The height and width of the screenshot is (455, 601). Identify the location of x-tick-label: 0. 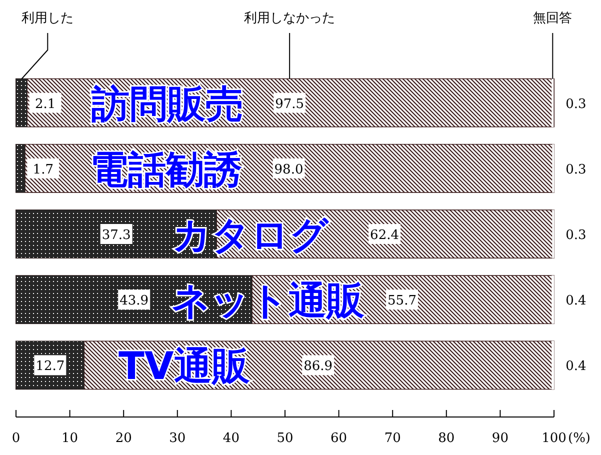
(16, 438).